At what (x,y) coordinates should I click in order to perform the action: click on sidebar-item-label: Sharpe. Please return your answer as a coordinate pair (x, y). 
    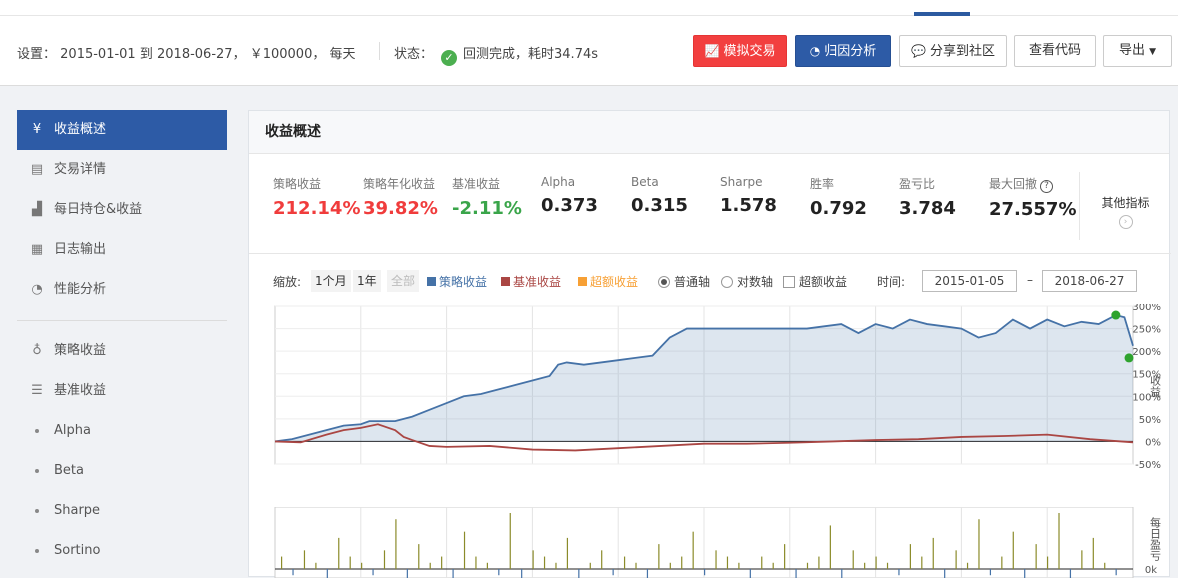
    Looking at the image, I should click on (77, 510).